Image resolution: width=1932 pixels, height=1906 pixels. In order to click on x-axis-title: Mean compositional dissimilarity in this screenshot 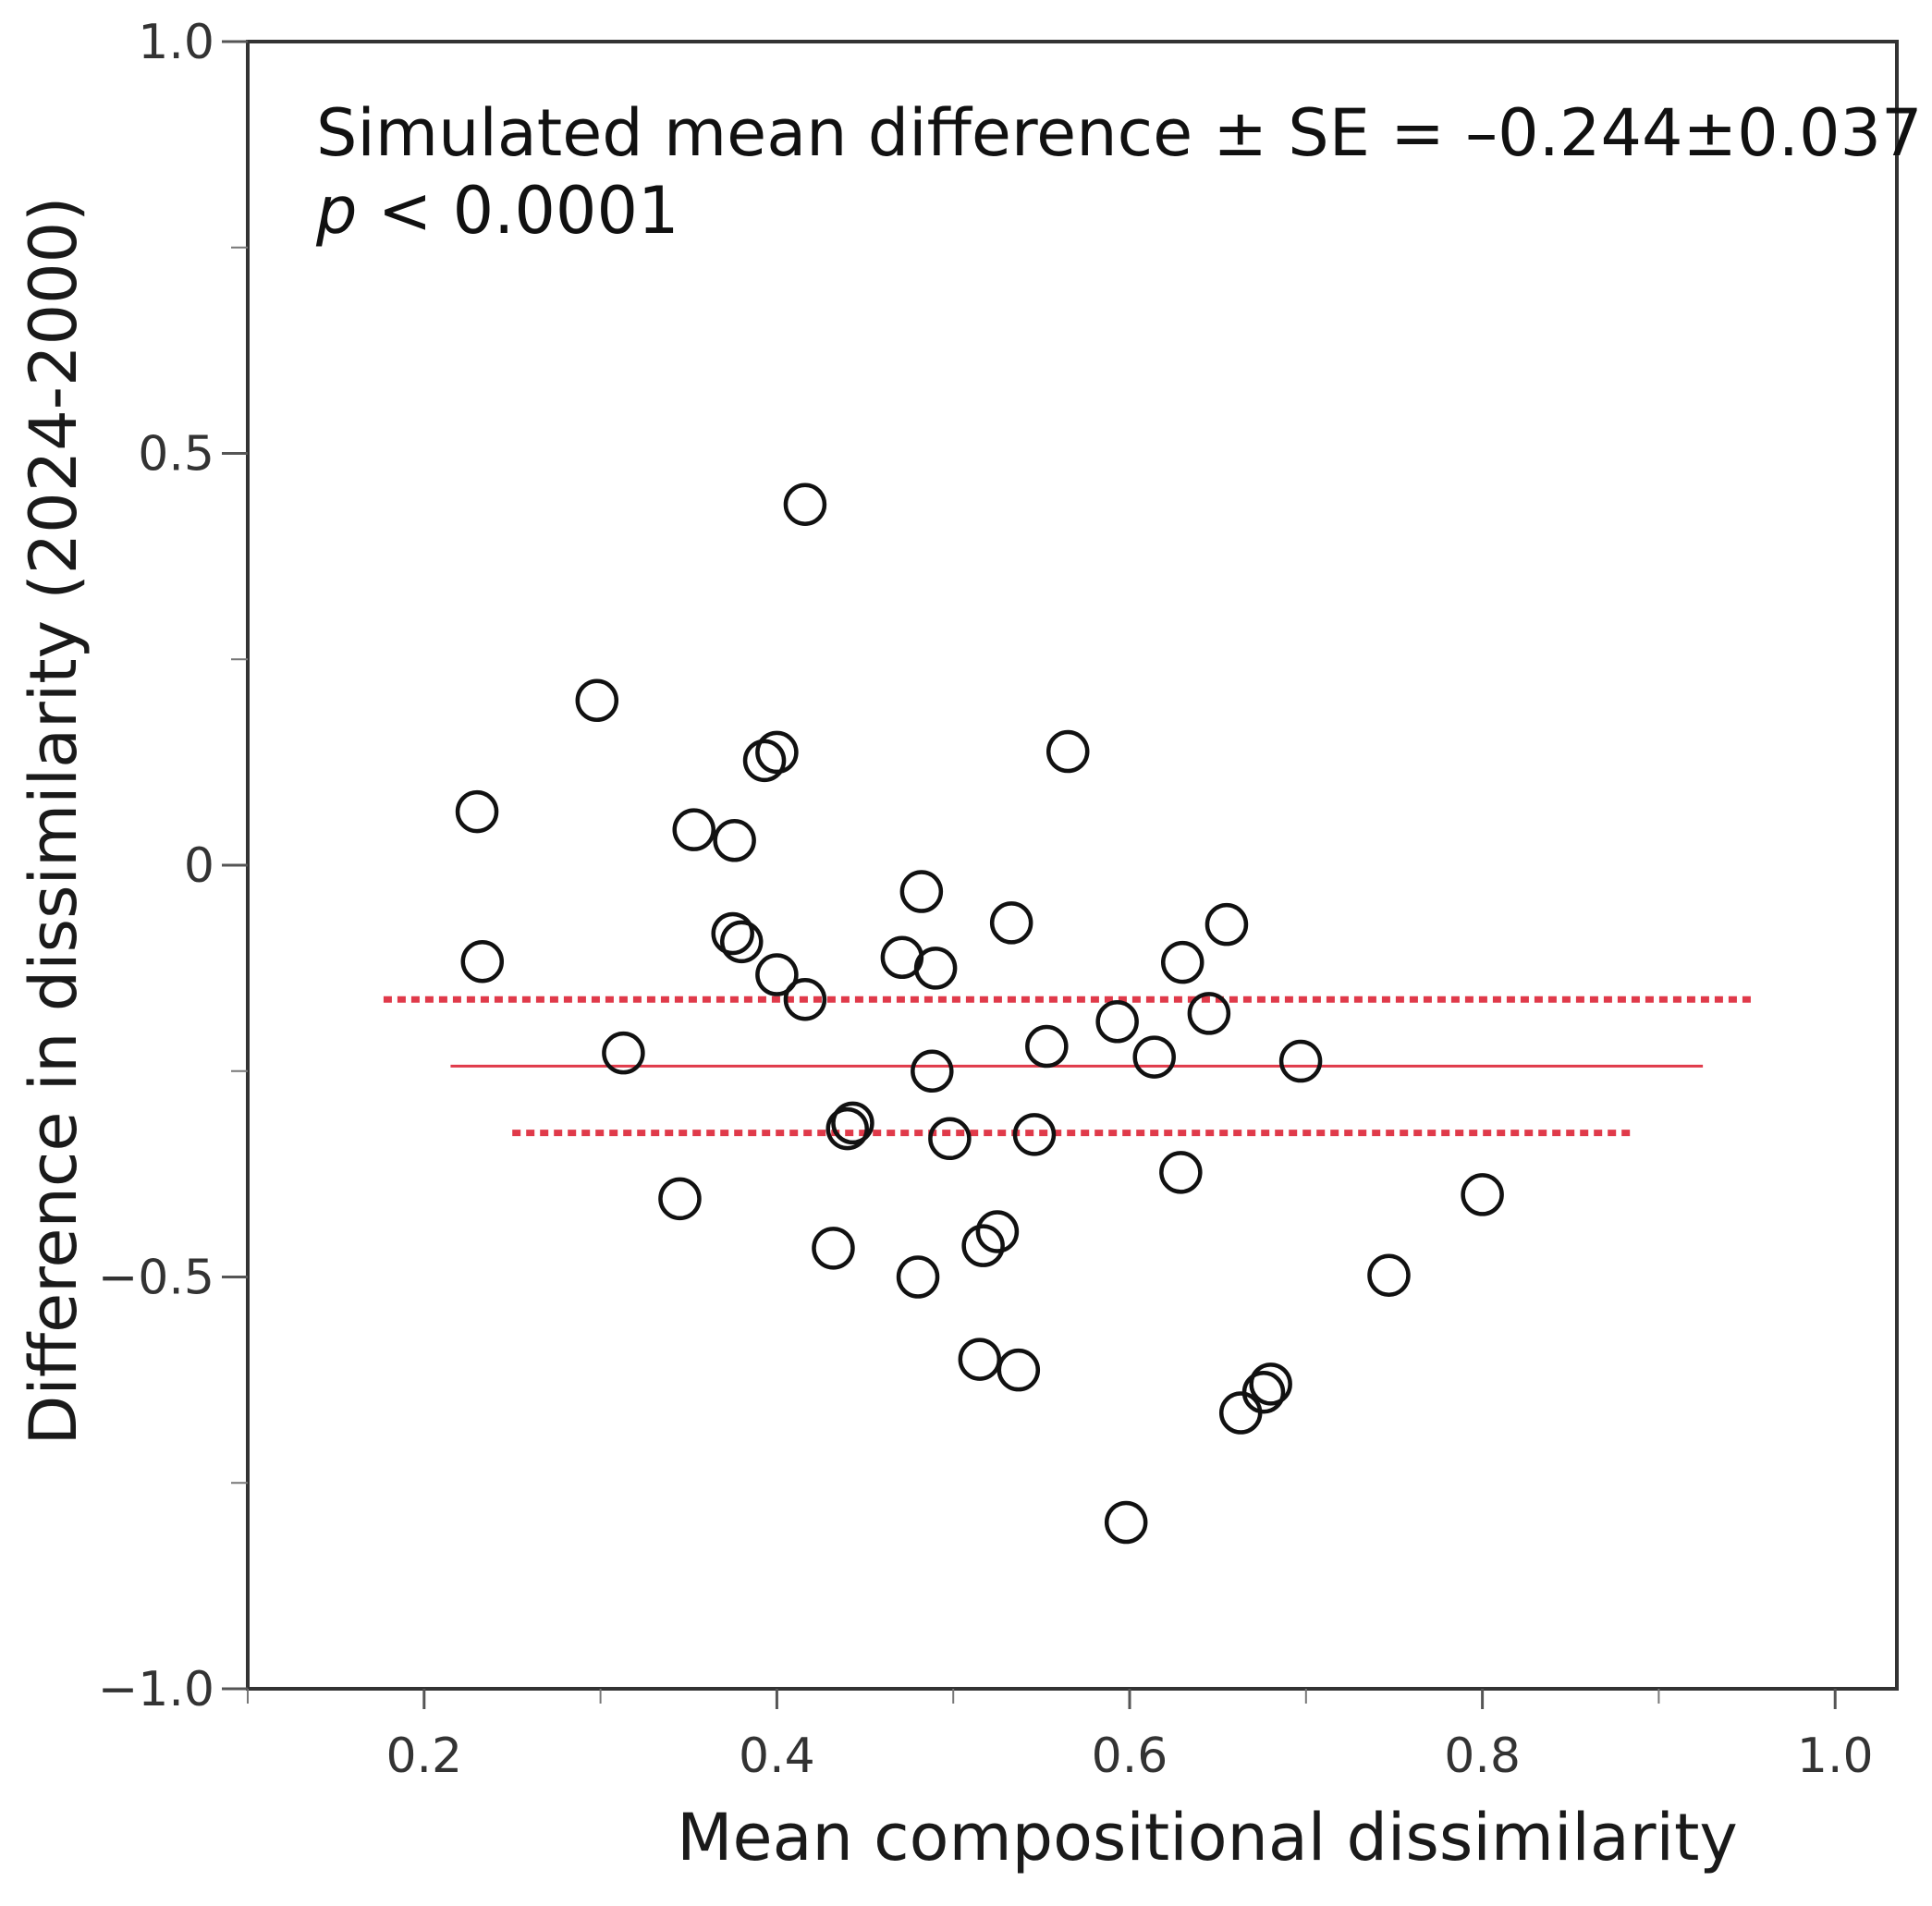, I will do `click(1207, 1837)`.